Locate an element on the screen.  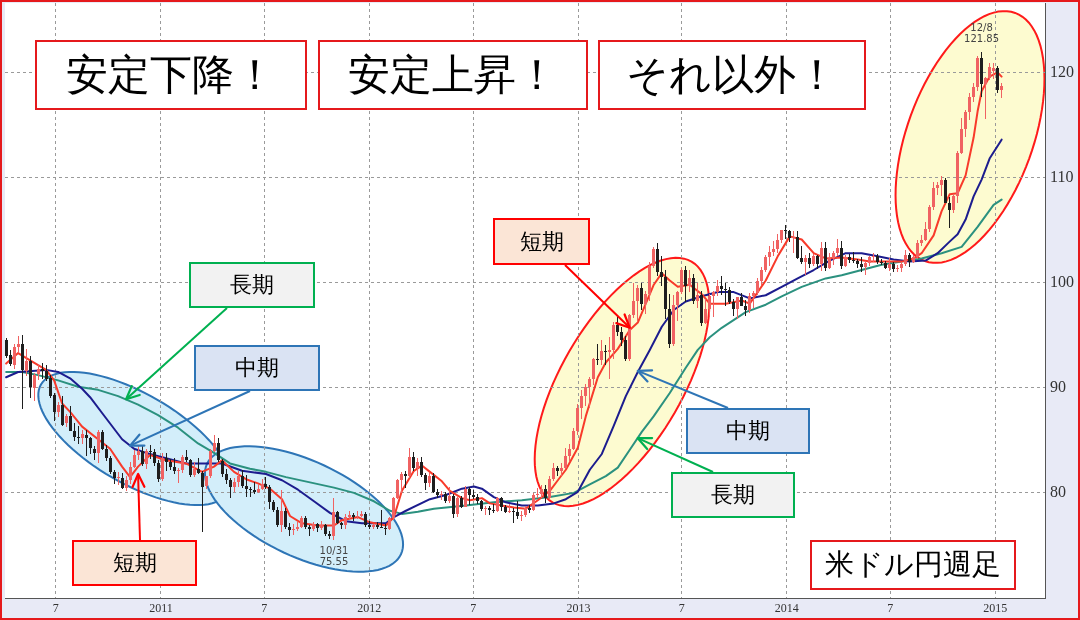
x-tick-label: 2012 is located at coordinates (369, 608).